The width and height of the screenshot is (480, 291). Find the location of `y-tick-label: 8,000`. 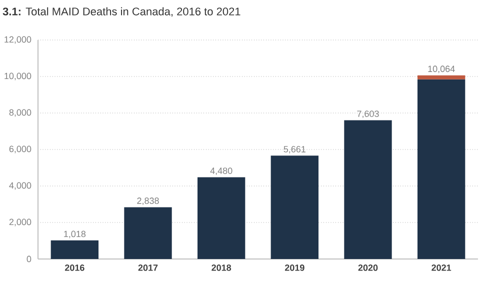

y-tick-label: 8,000 is located at coordinates (20, 113).